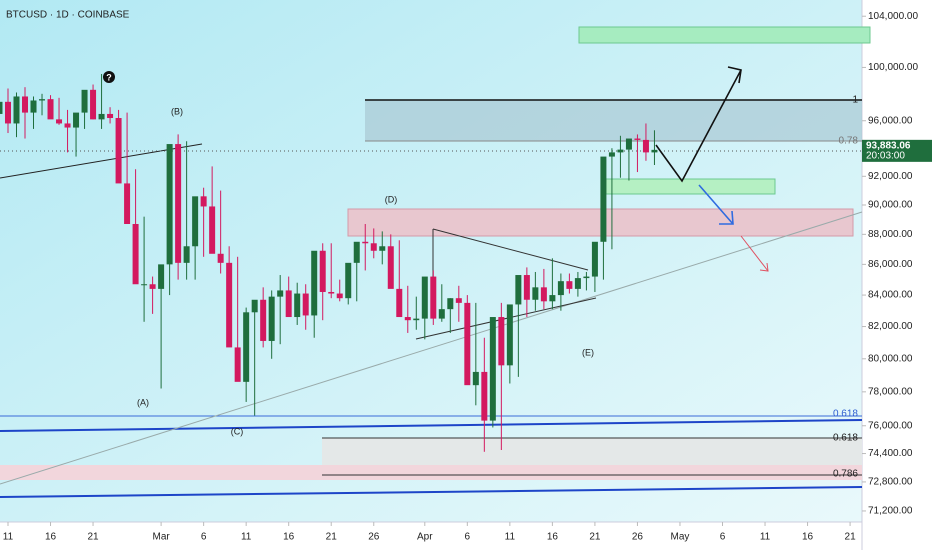 The image size is (932, 550). What do you see at coordinates (890, 453) in the screenshot?
I see `y-tick-label: 74,400.00` at bounding box center [890, 453].